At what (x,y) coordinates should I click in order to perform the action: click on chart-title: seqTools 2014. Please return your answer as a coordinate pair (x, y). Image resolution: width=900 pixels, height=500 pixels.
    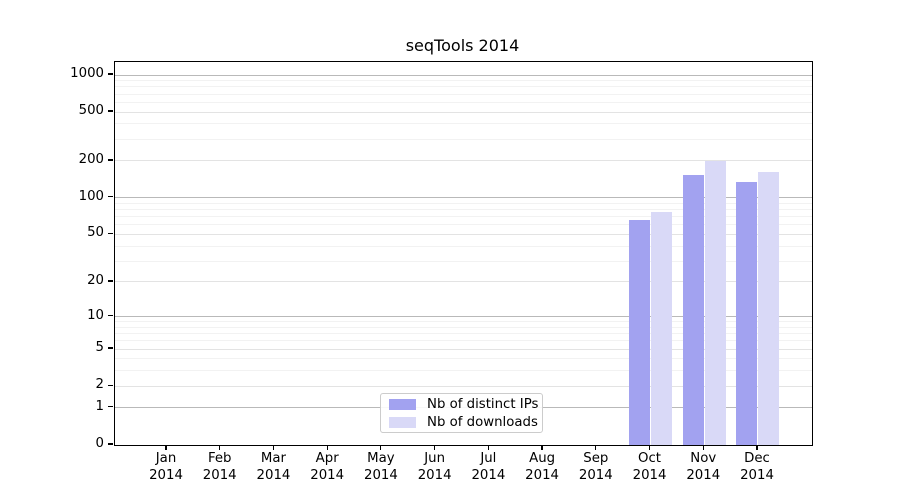
    Looking at the image, I should click on (462, 45).